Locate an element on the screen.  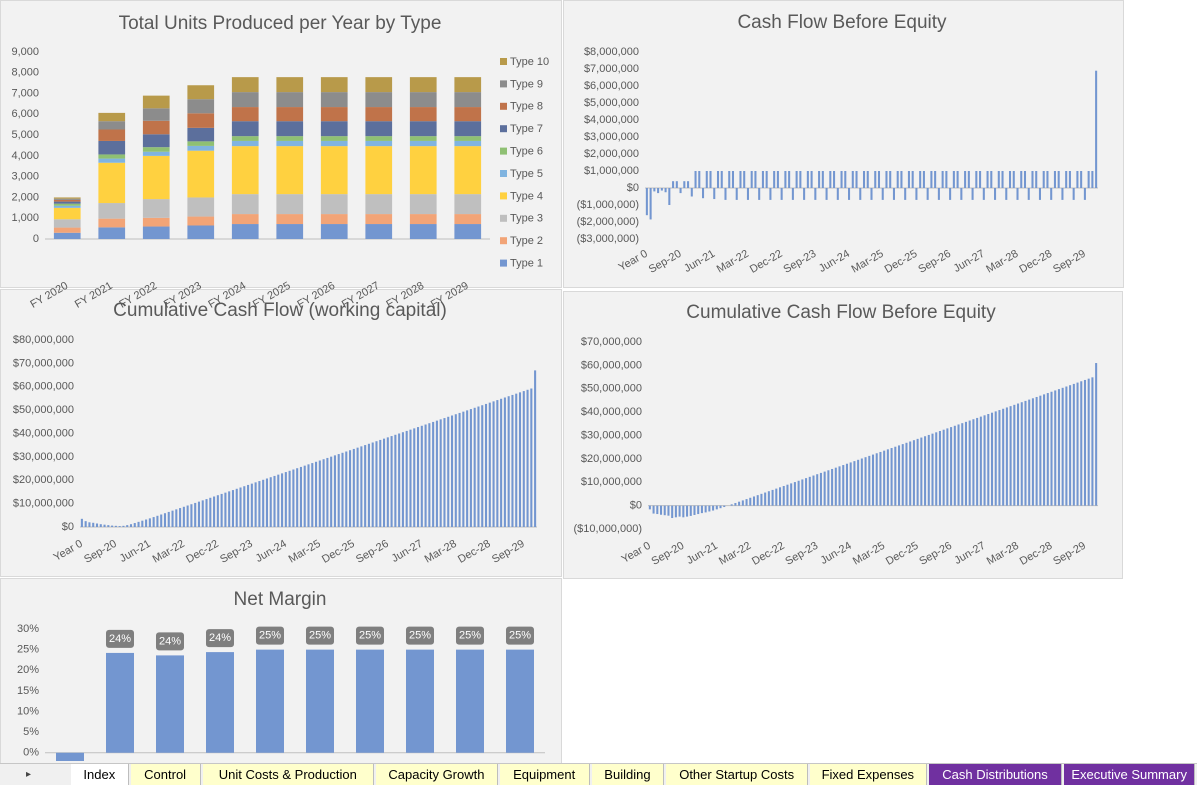
sheet-tab: Fixed Expenses is located at coordinates (868, 774).